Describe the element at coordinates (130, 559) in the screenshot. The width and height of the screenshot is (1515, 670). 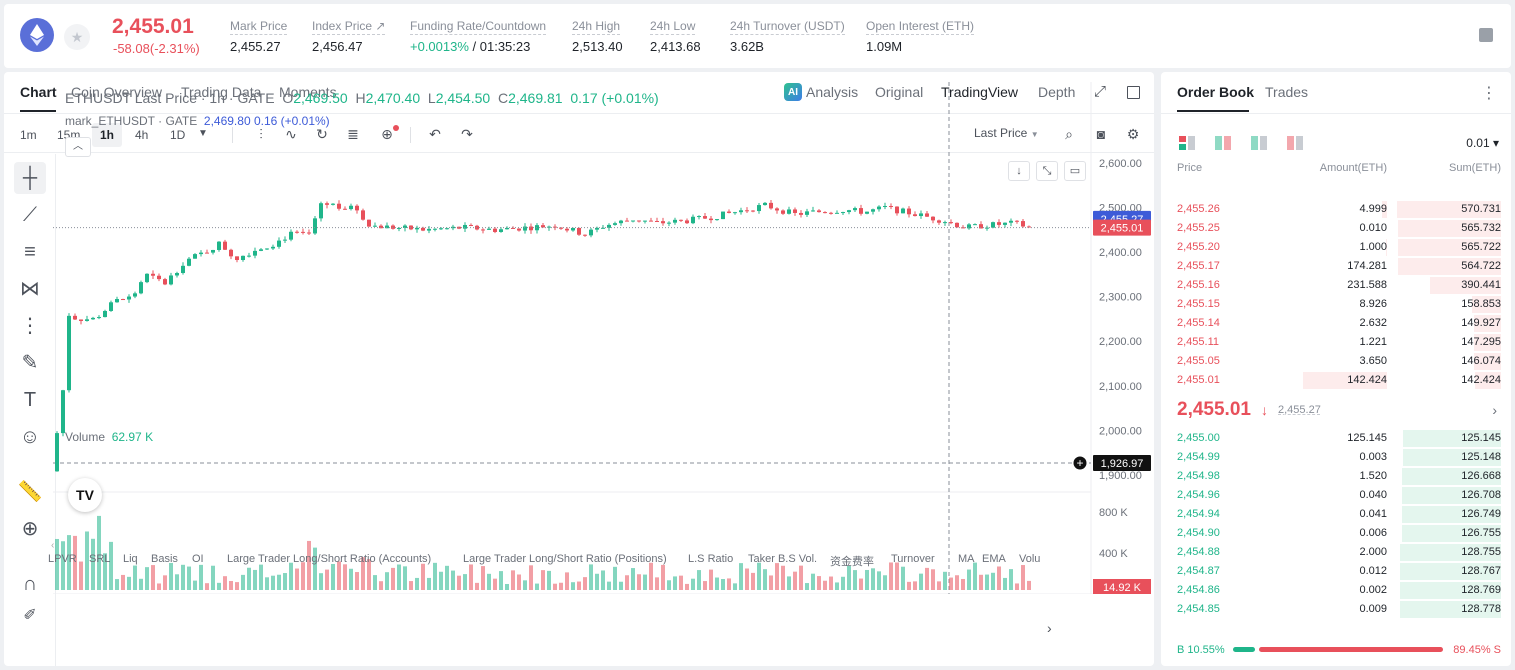
I see `indicator-2: Liq` at that location.